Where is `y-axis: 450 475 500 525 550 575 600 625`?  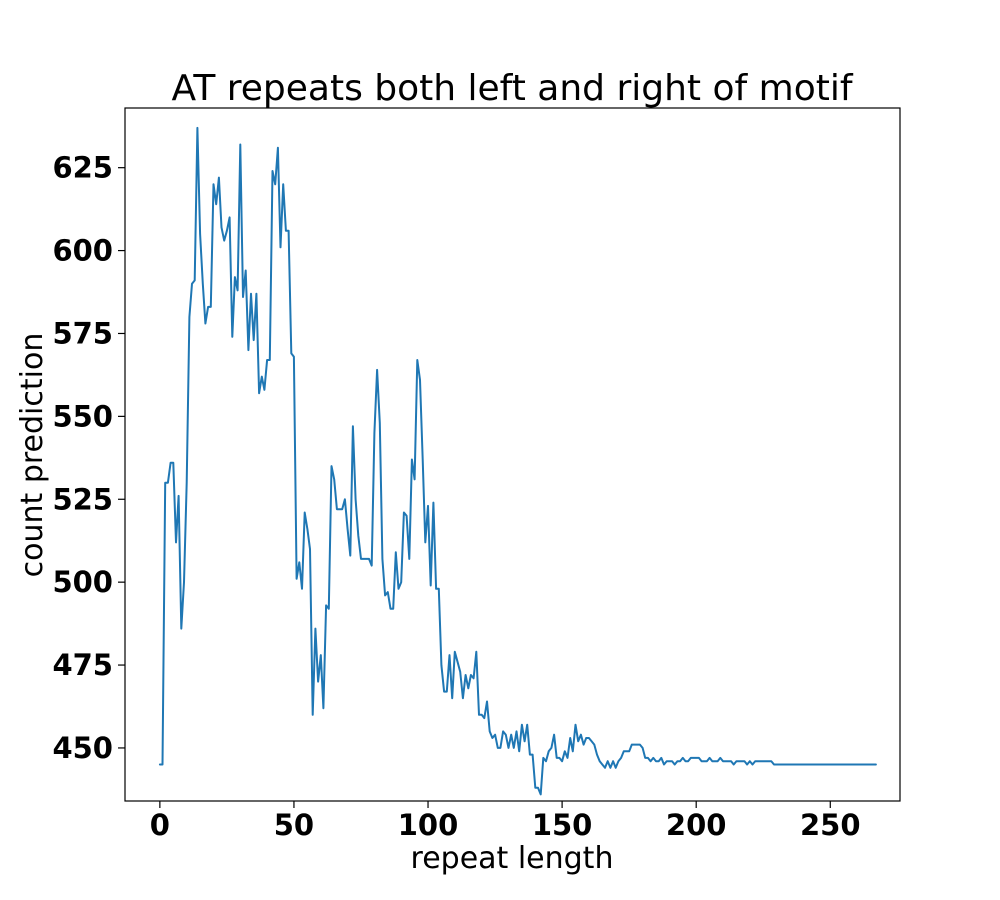 y-axis: 450 475 500 525 550 575 600 625 is located at coordinates (88, 458).